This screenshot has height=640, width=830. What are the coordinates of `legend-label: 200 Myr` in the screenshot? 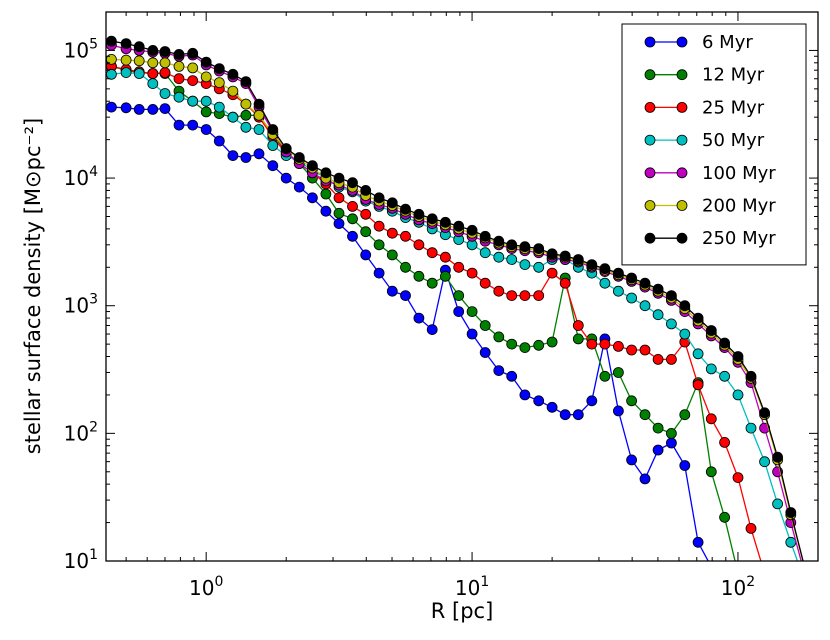 It's located at (739, 206).